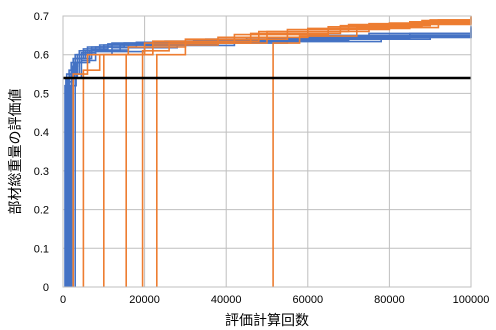 The height and width of the screenshot is (330, 496). What do you see at coordinates (41, 17) in the screenshot?
I see `y-tick-label: 0.7` at bounding box center [41, 17].